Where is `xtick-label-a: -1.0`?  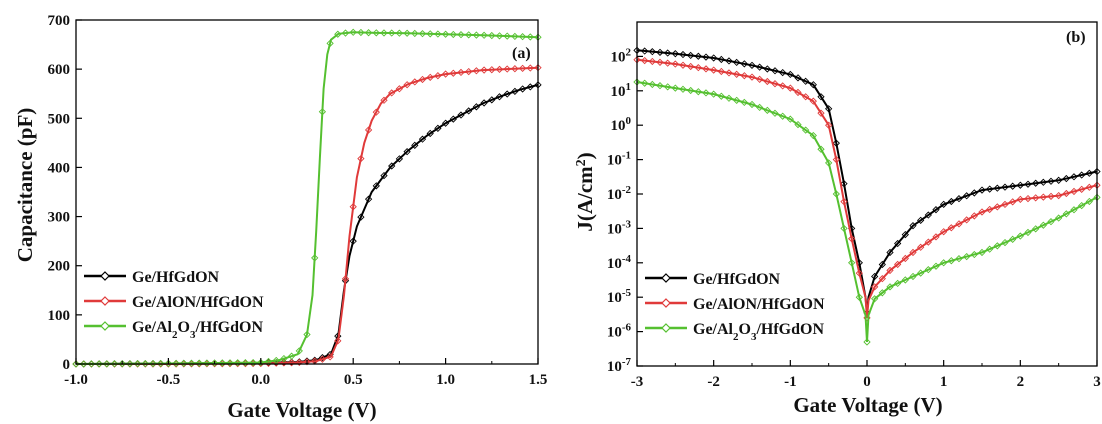 xtick-label-a: -1.0 is located at coordinates (76, 380).